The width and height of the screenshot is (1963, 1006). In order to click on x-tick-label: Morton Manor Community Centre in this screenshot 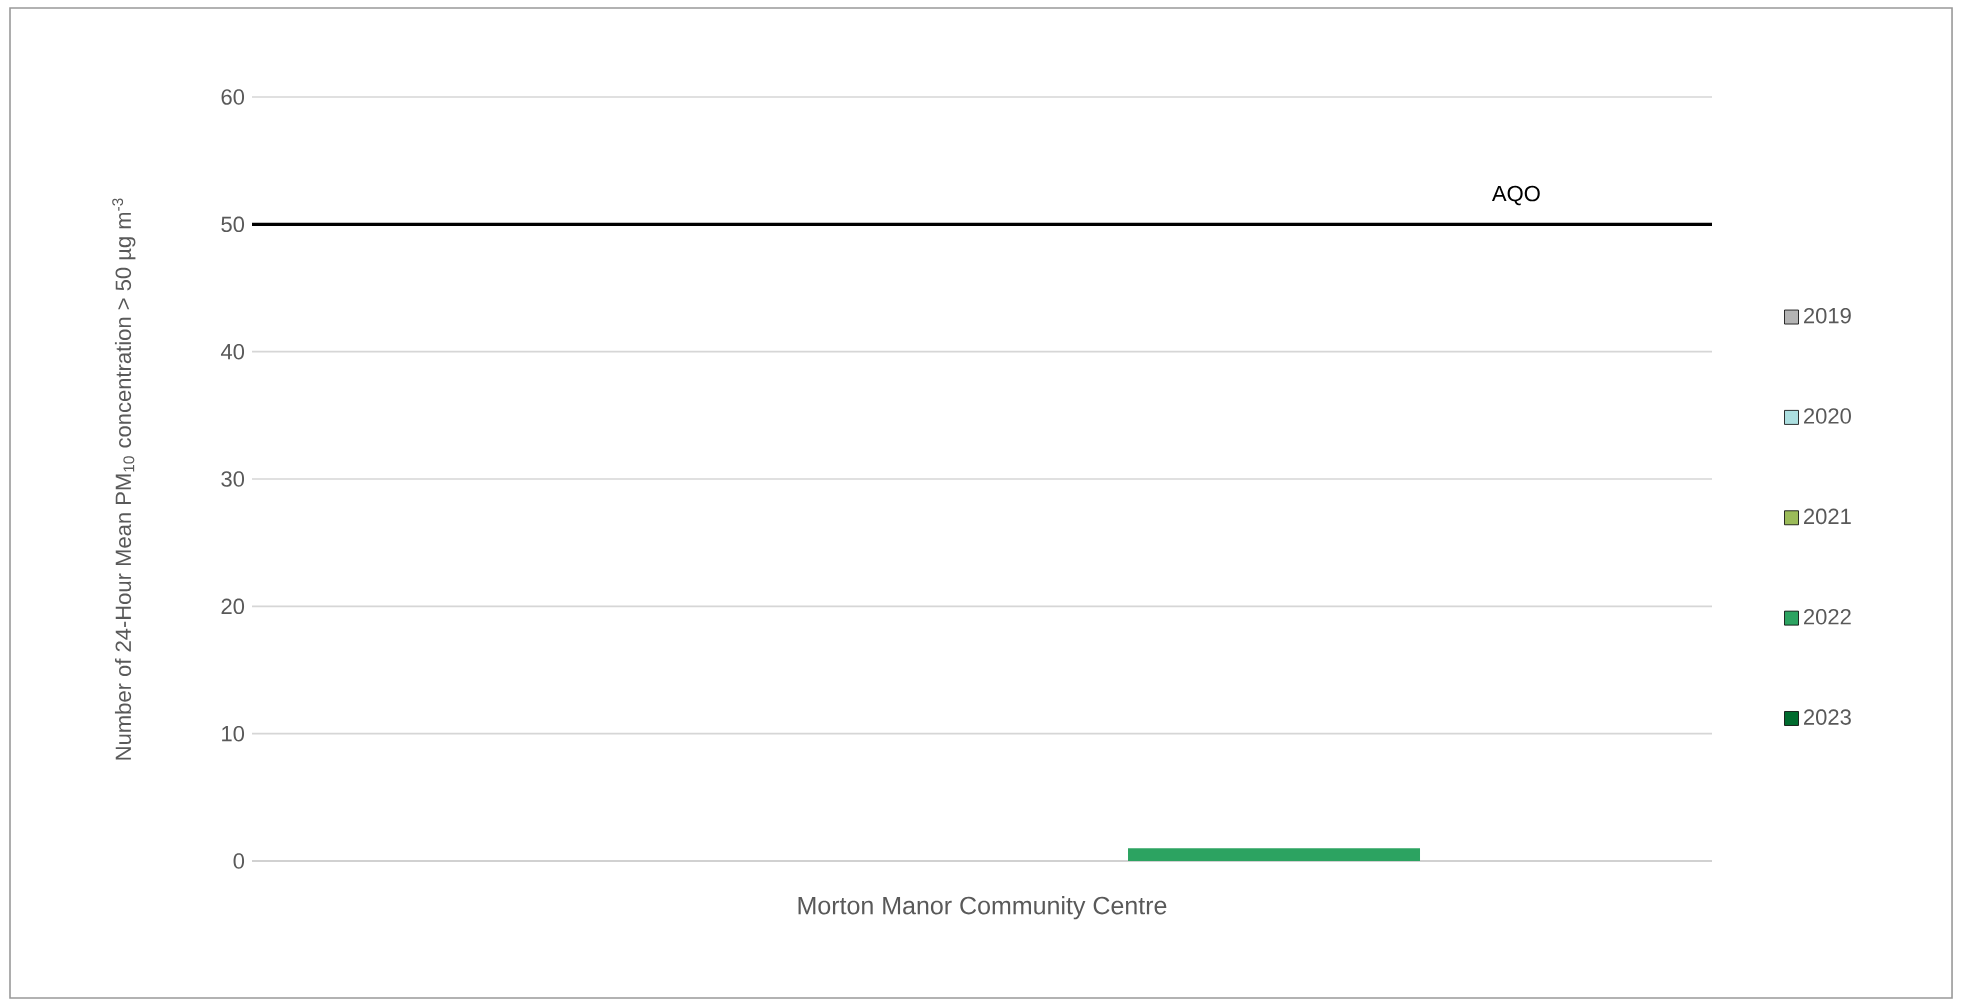, I will do `click(982, 908)`.